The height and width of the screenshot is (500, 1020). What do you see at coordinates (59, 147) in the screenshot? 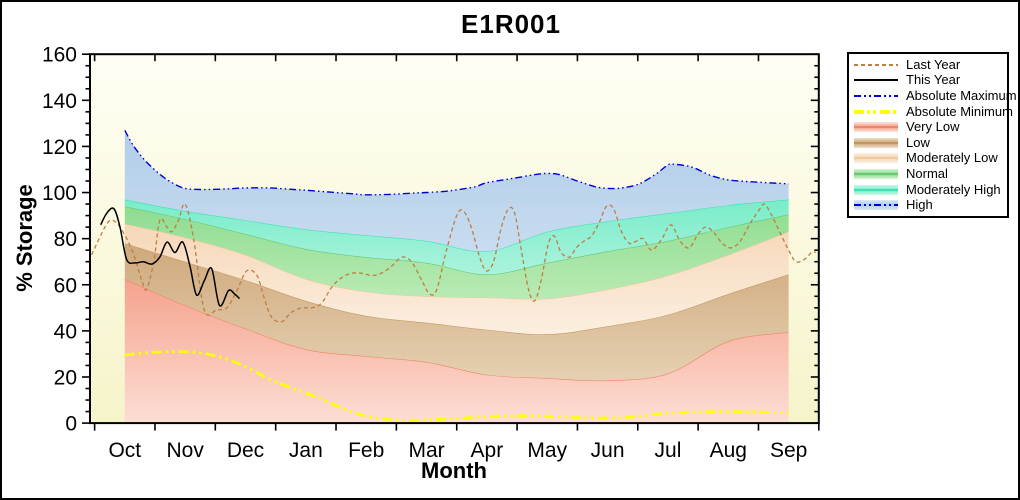
I see `y-tick-label: 120` at bounding box center [59, 147].